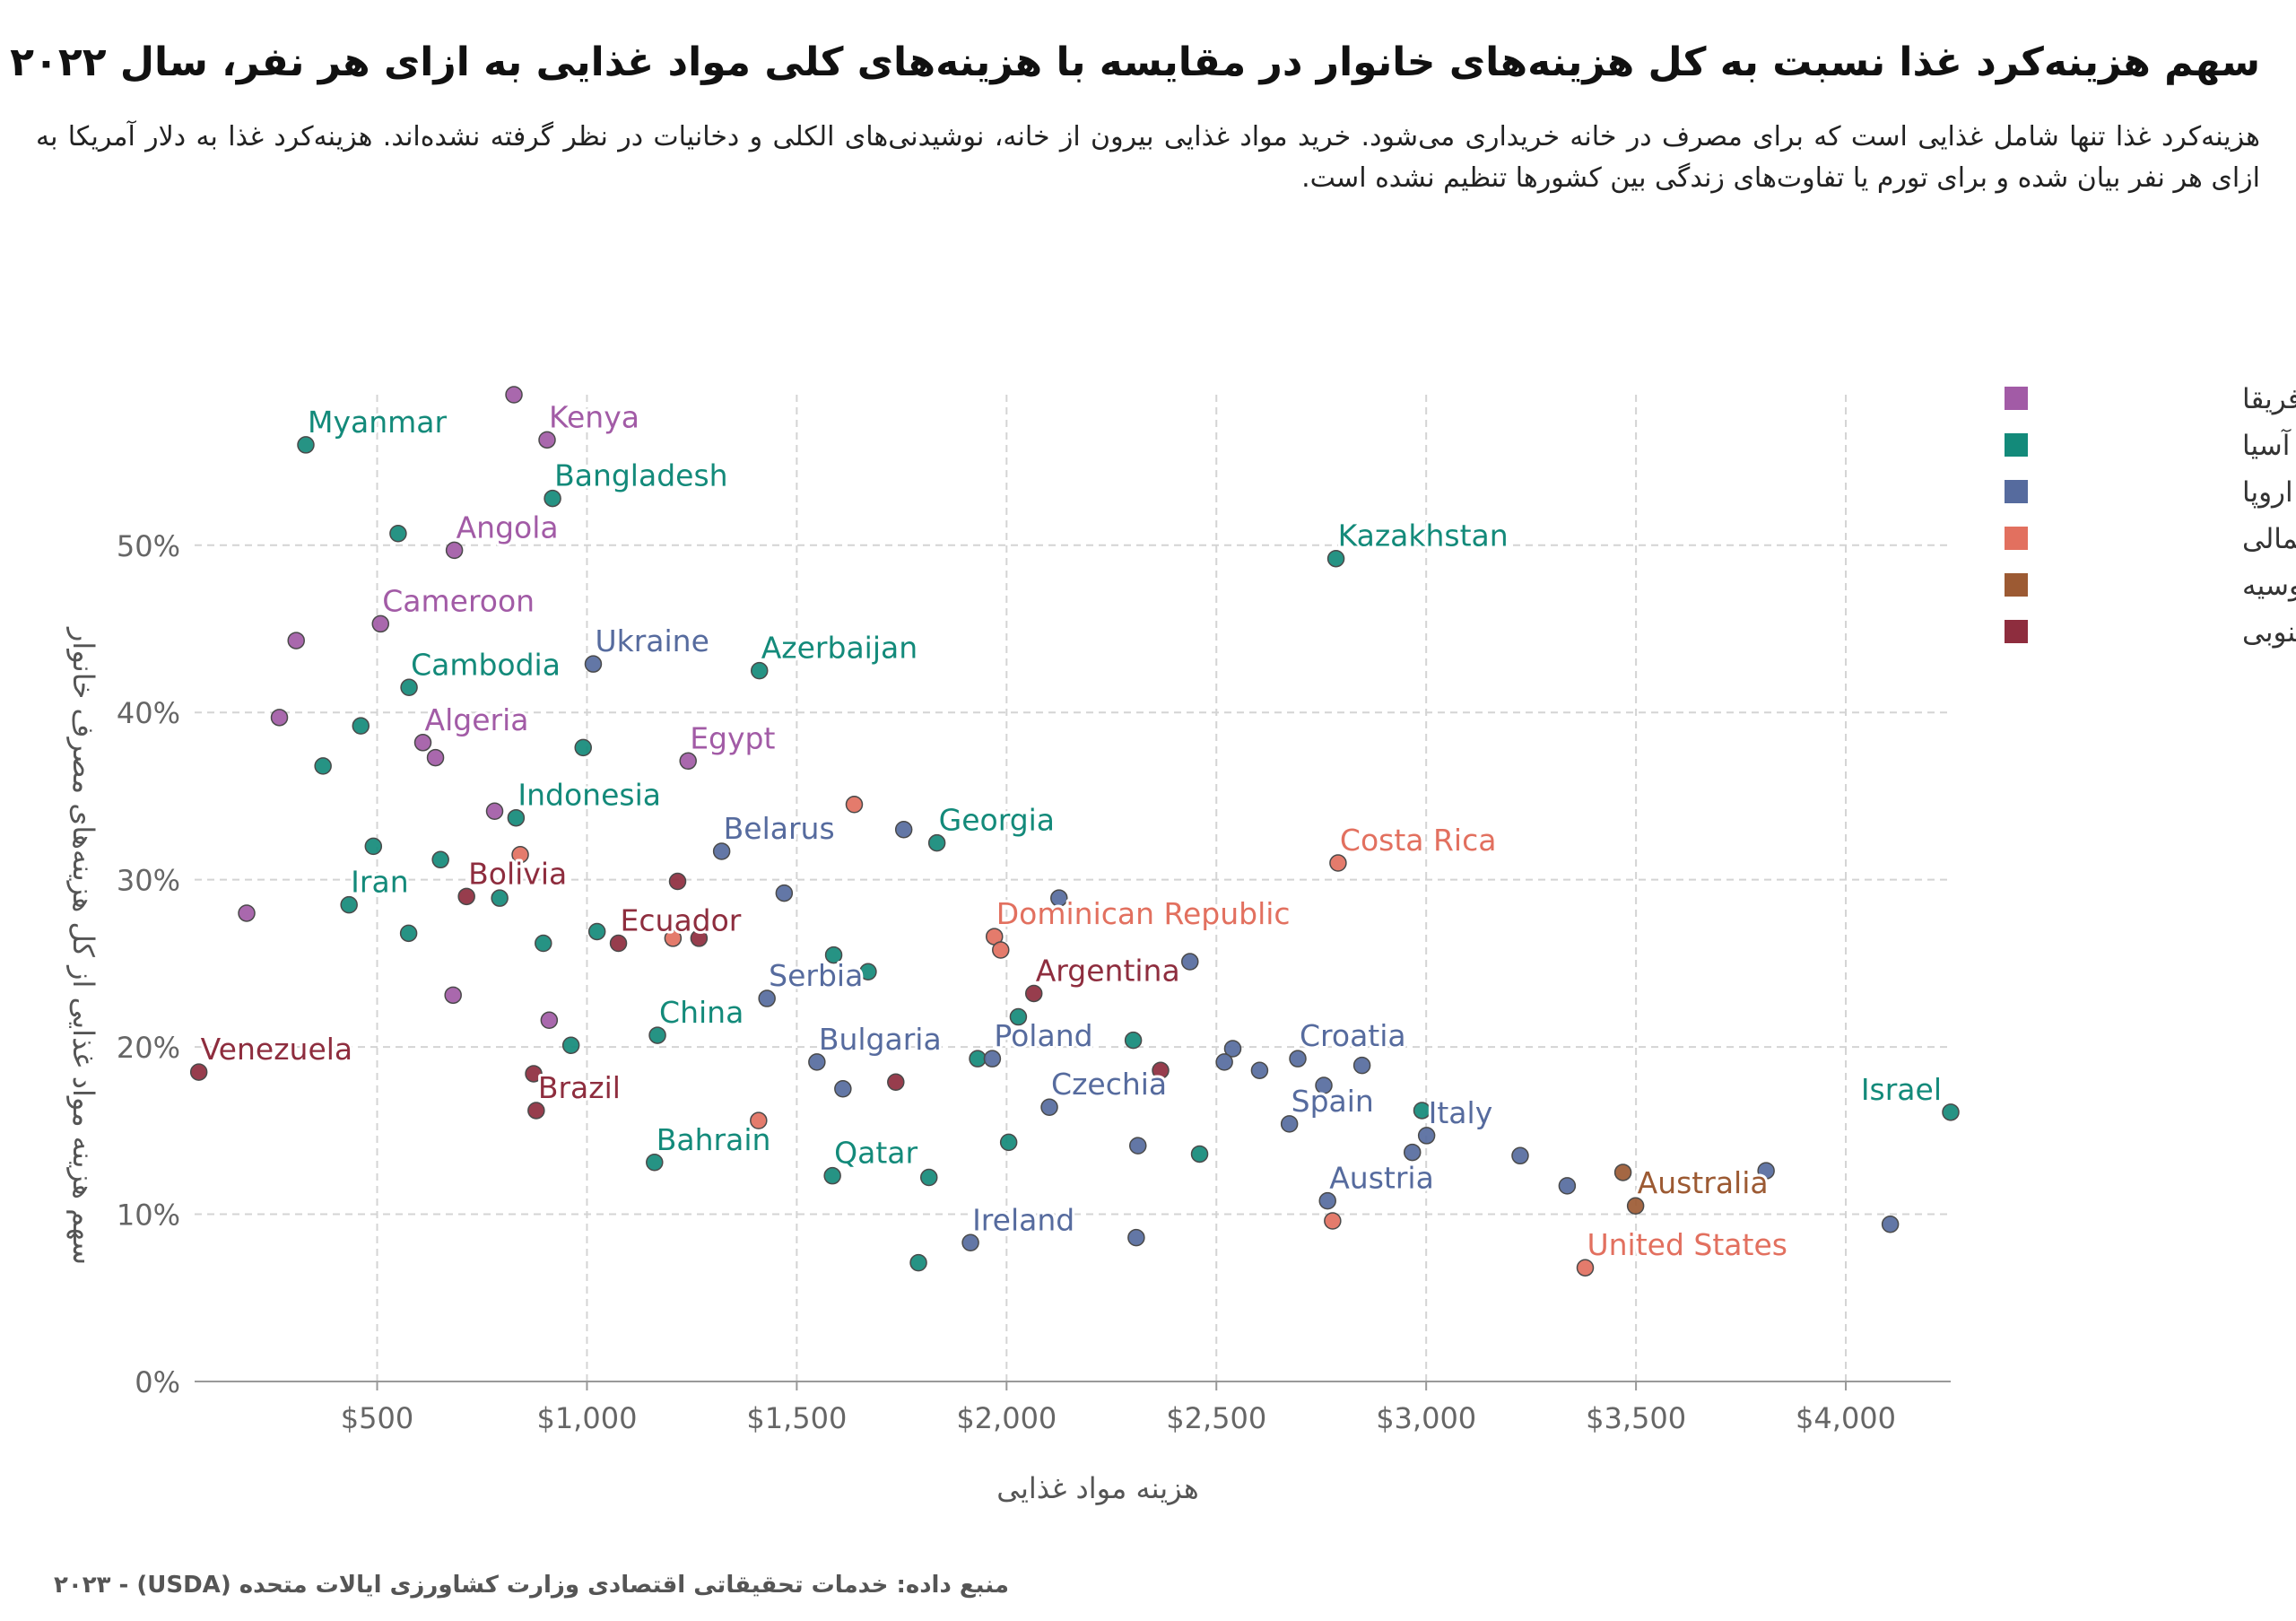 Image resolution: width=2296 pixels, height=1621 pixels. I want to click on point-label: Algeria, so click(477, 719).